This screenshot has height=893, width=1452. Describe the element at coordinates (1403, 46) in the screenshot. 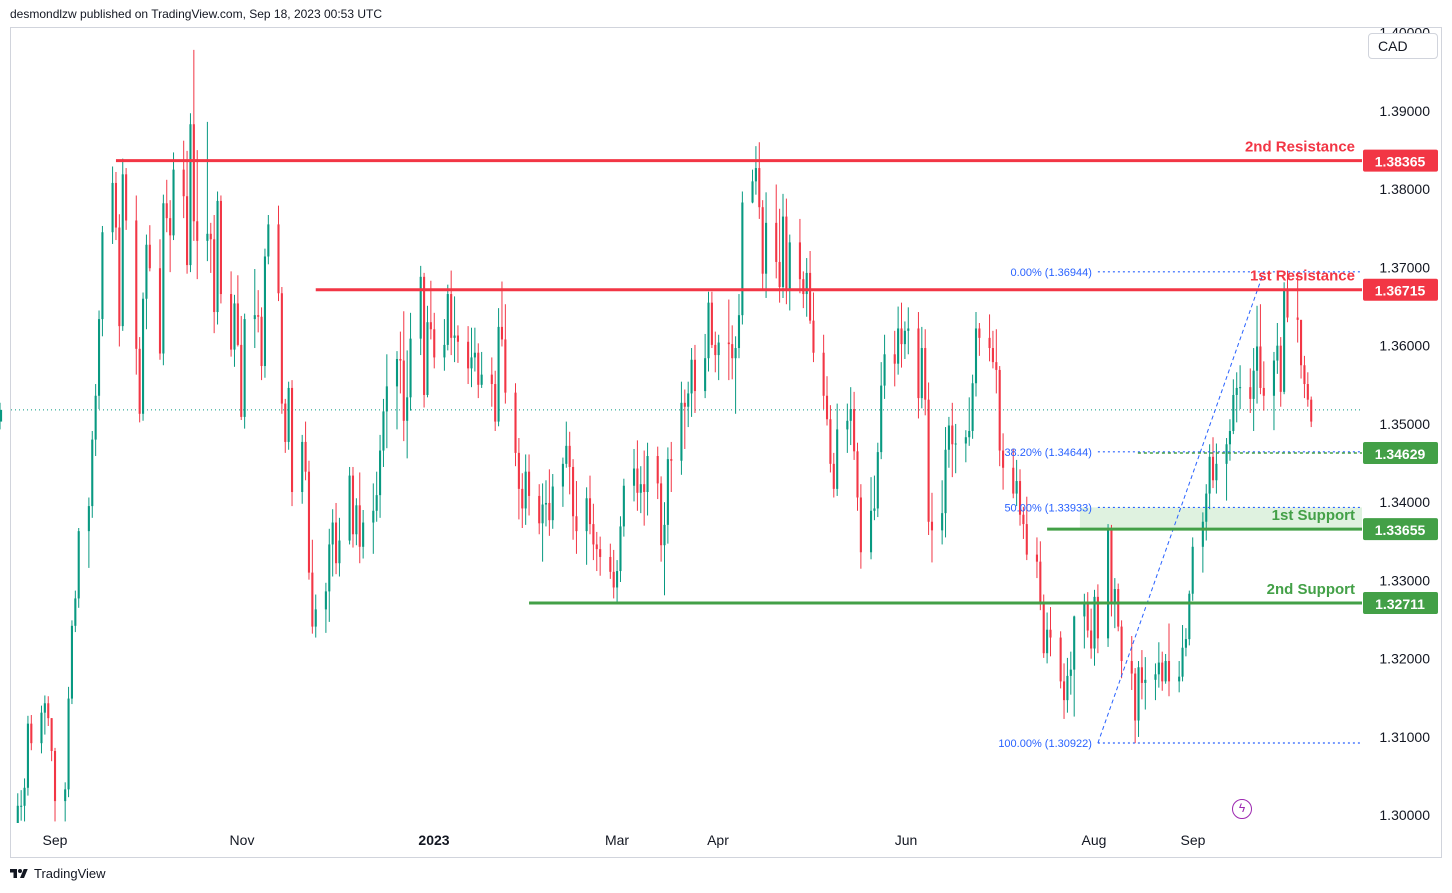

I see `currency-button: CAD` at that location.